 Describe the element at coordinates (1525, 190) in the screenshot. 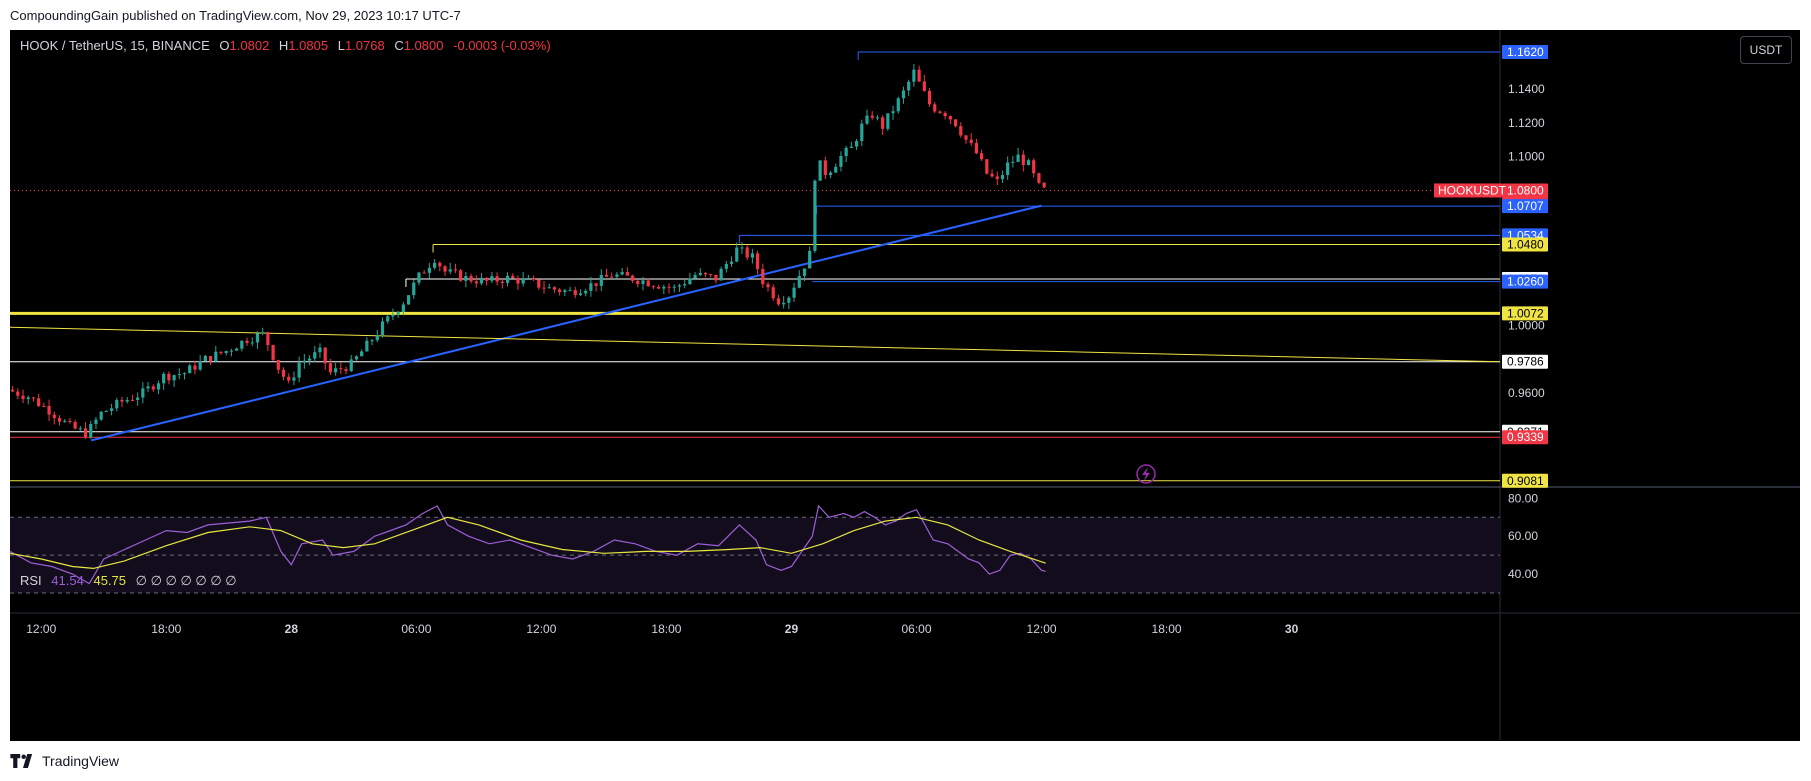

I see `price-level-tag-label: 1.0800` at that location.